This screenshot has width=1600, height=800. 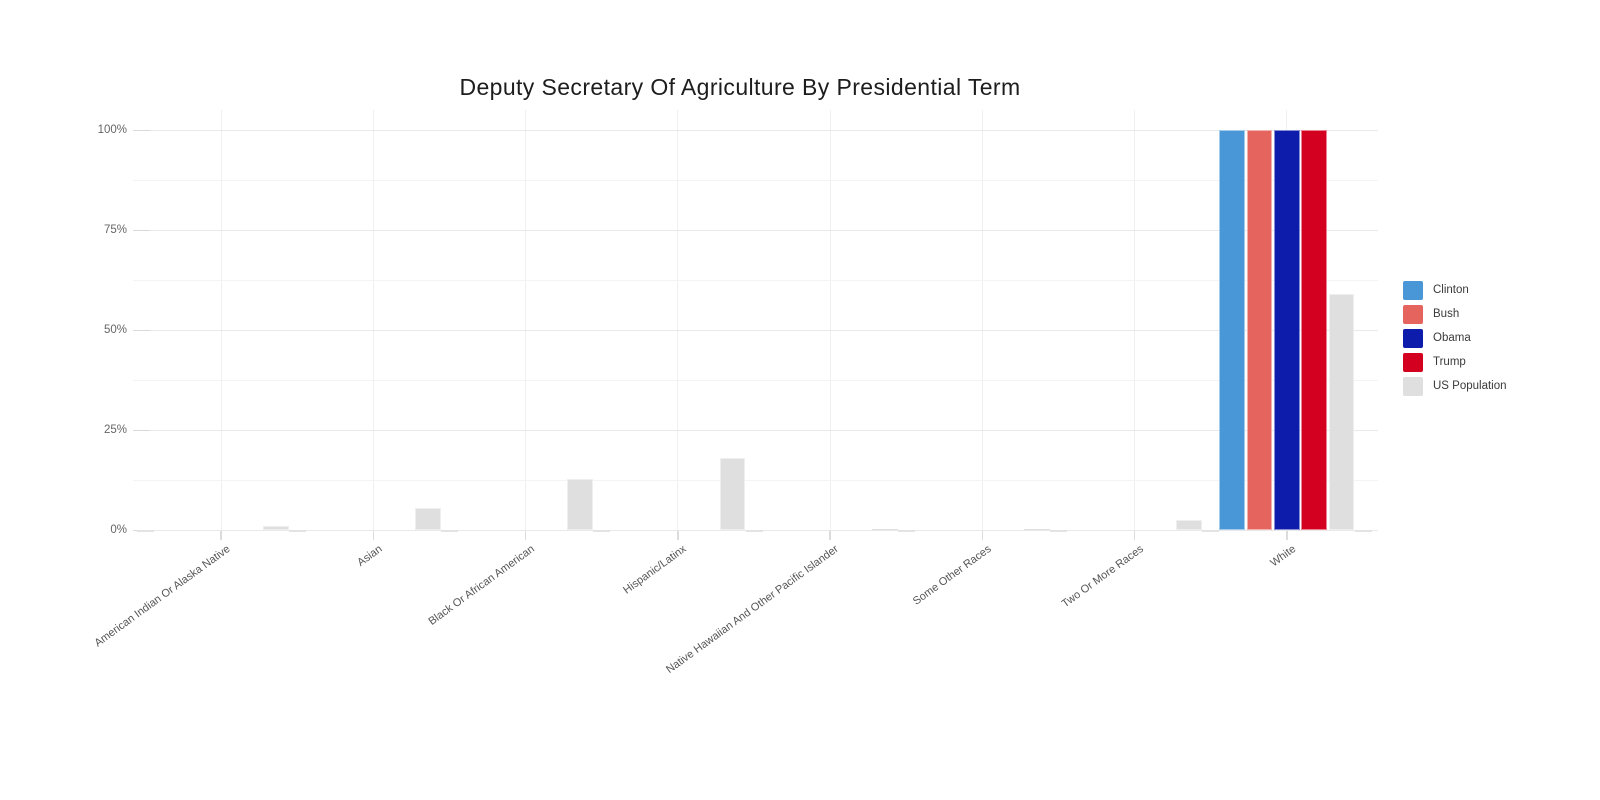 What do you see at coordinates (952, 575) in the screenshot?
I see `x-axis-category-label-text: Some Other Races` at bounding box center [952, 575].